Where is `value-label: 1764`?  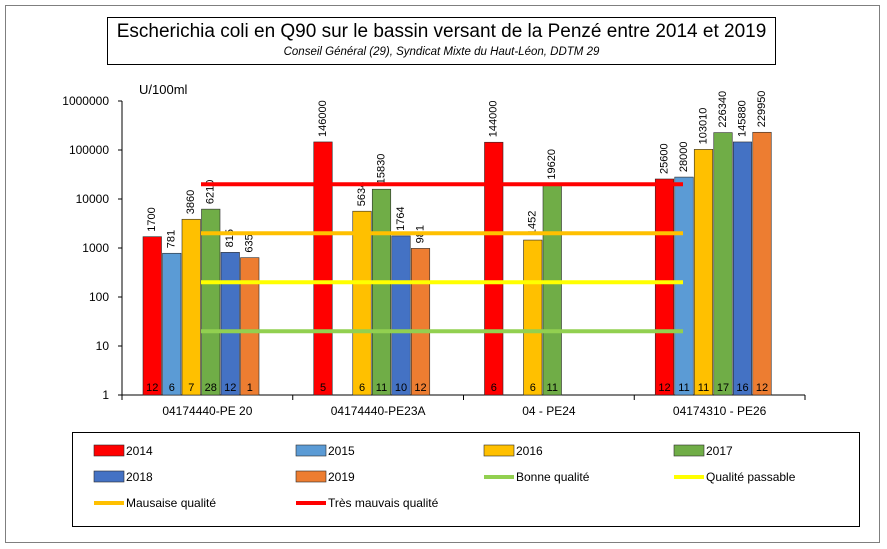 value-label: 1764 is located at coordinates (401, 218).